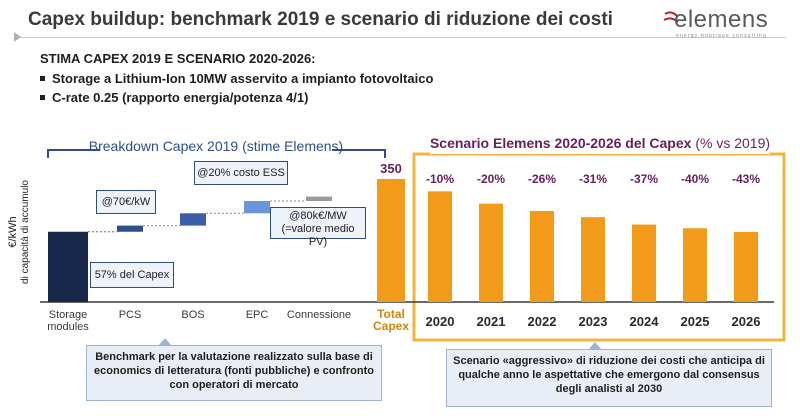  I want to click on x-tick-label: Capex, so click(391, 326).